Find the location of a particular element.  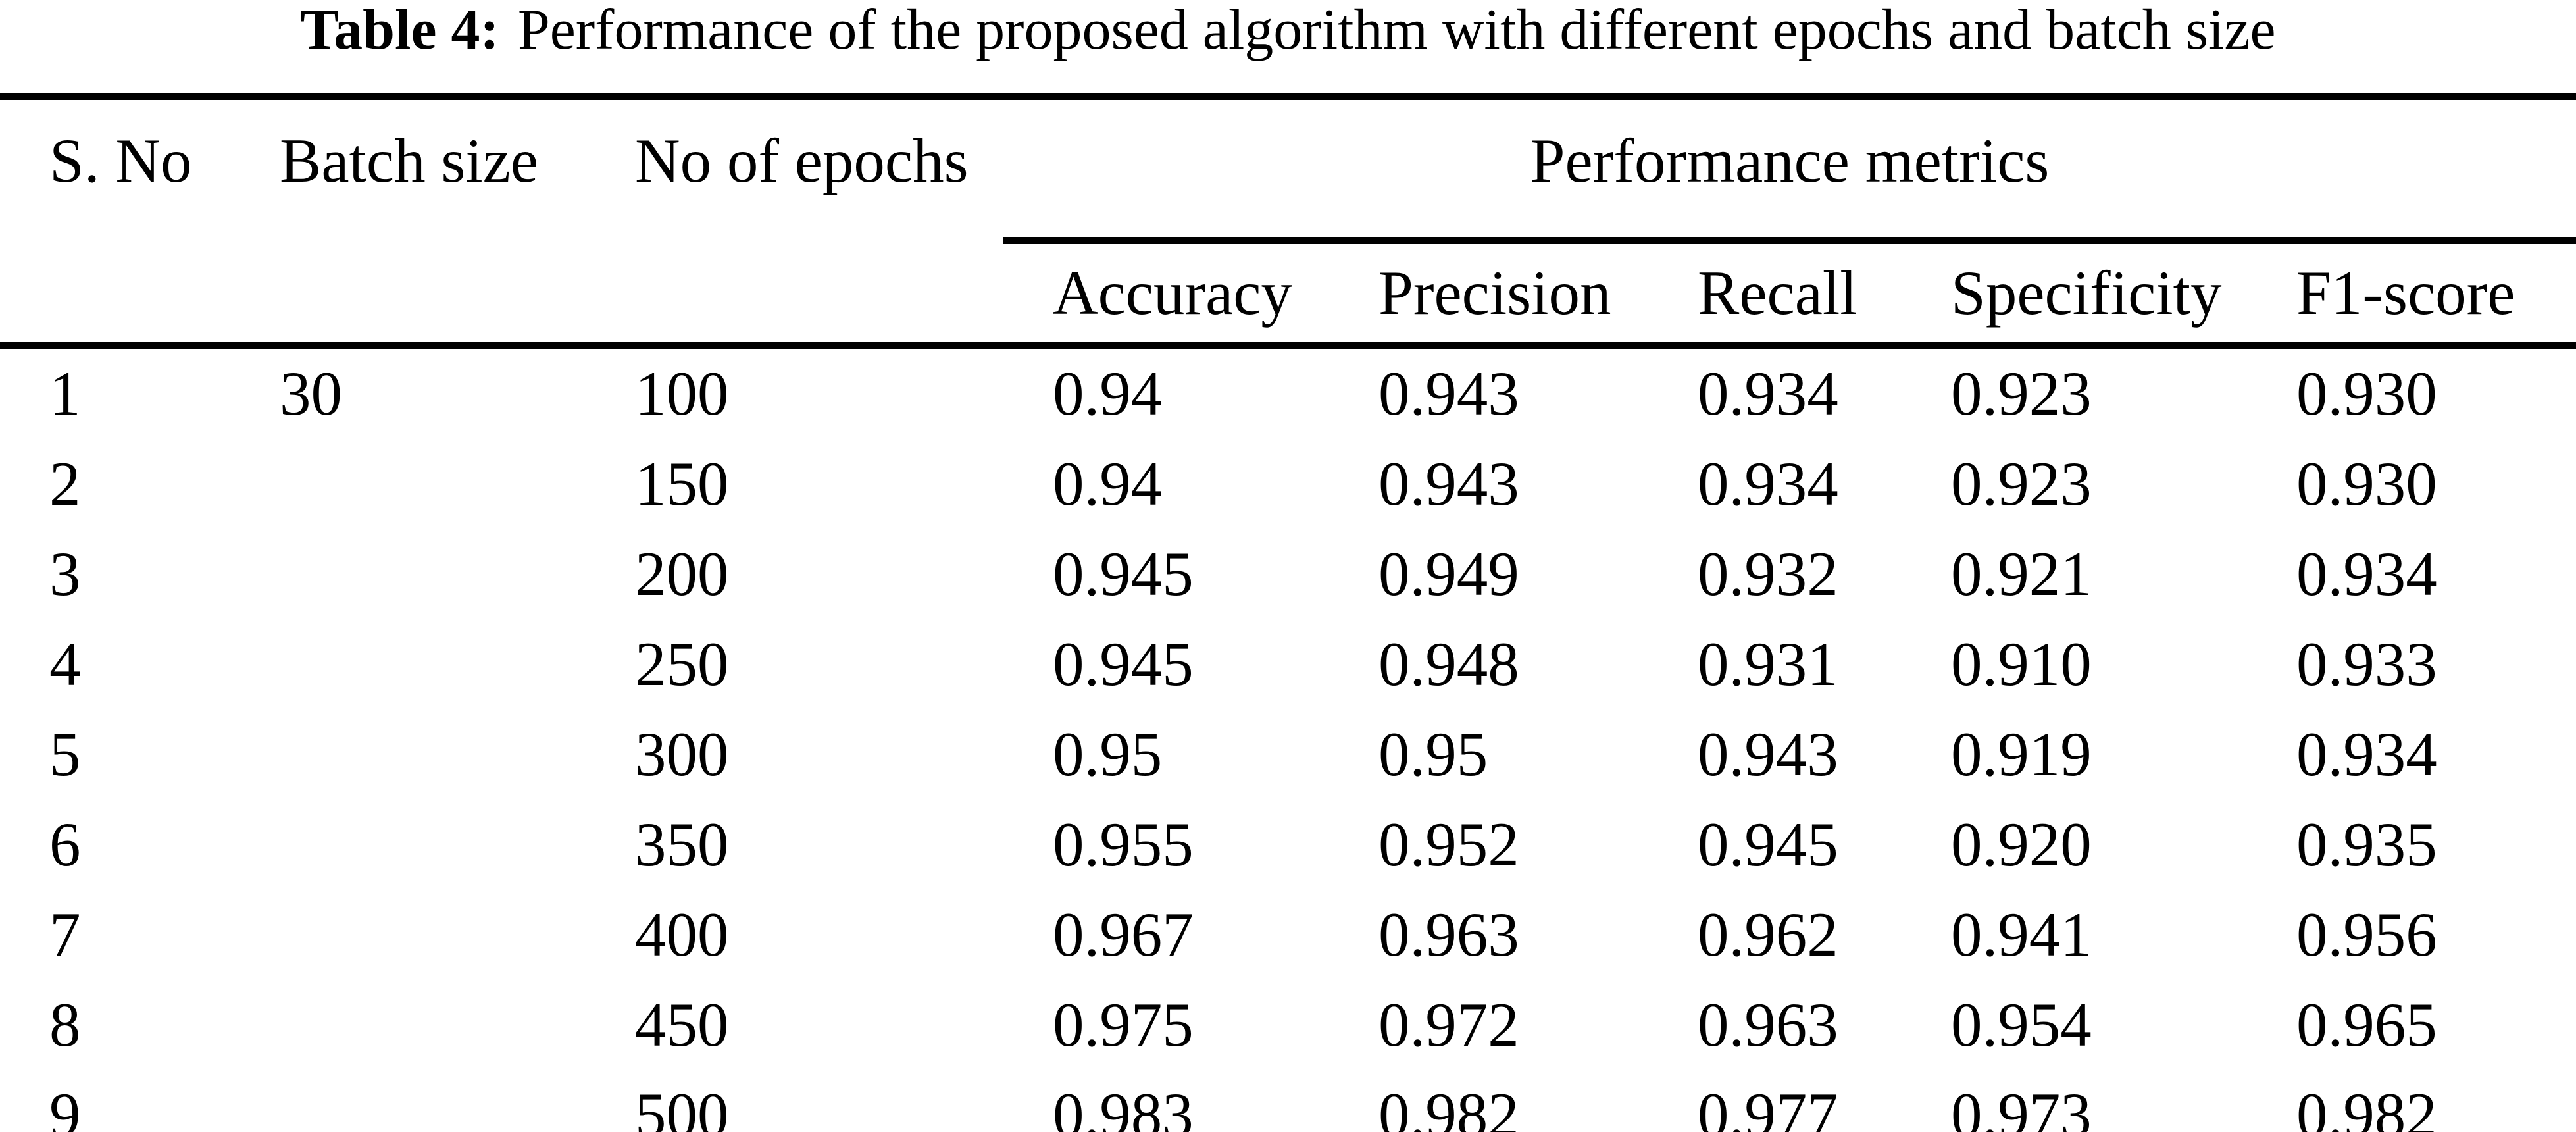

table-row: 5 300 0.95 0.95 0.943 0.919 0.934 is located at coordinates (1288, 754).